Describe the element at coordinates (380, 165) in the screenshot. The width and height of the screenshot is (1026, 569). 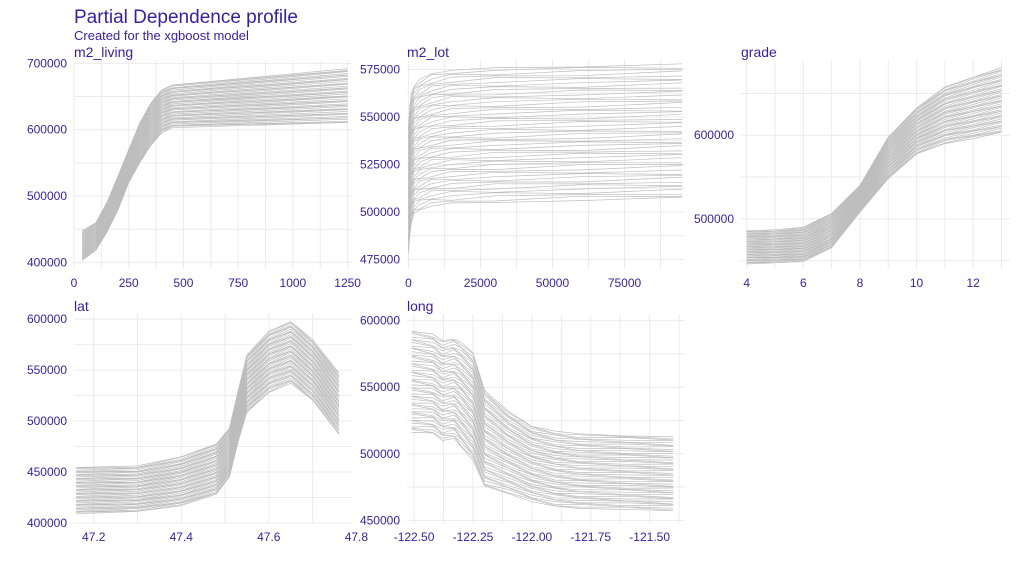
I see `y-tick-label: 525000` at that location.